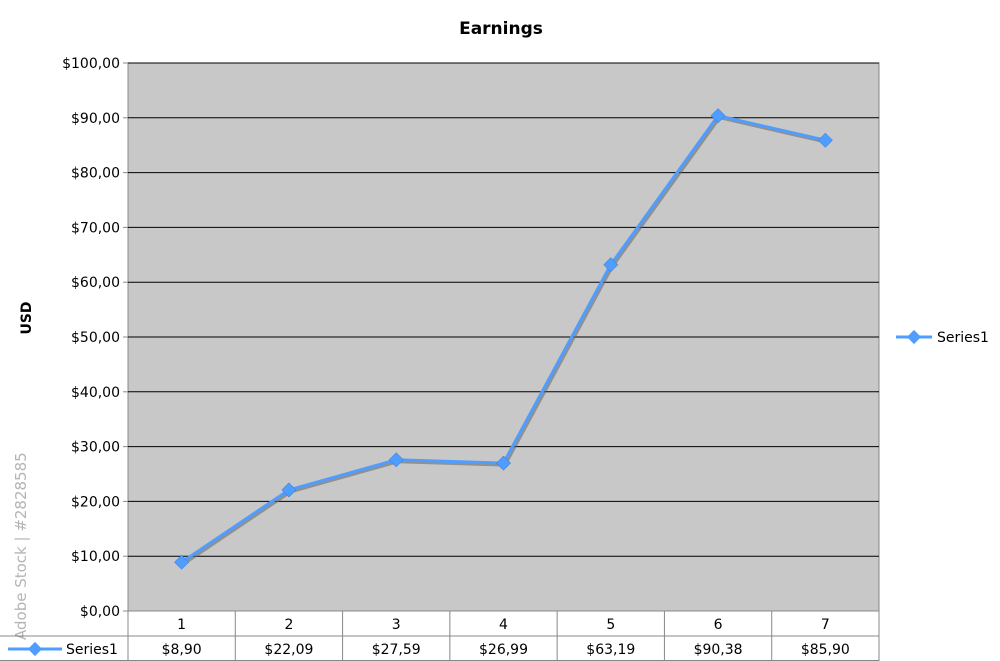 This screenshot has width=1000, height=661. I want to click on legend: Series1, so click(942, 337).